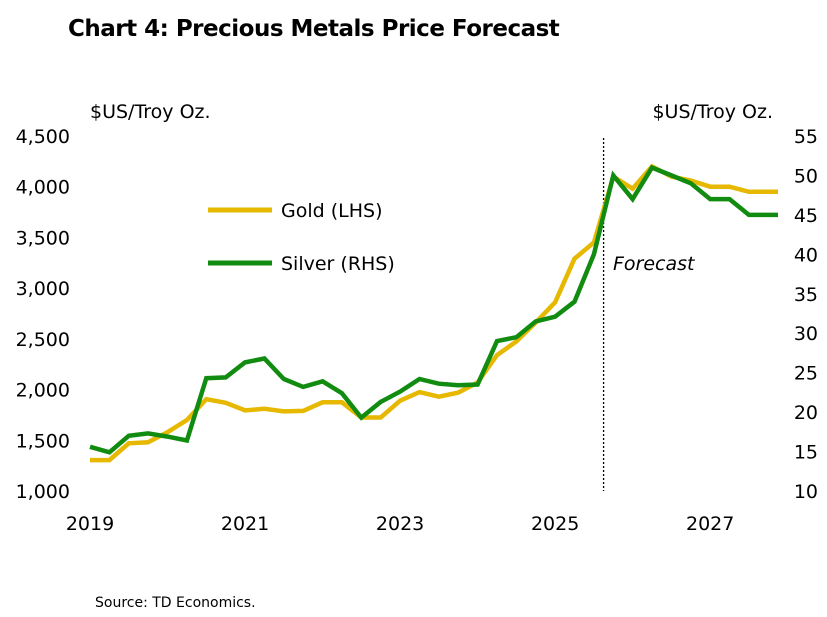  I want to click on right-axis-tick-label: 50, so click(806, 176).